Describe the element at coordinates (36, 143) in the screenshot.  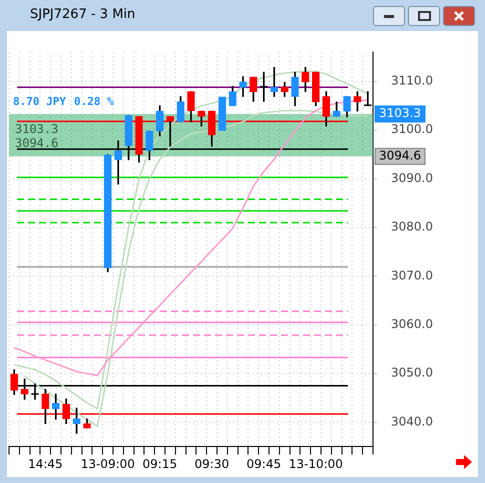
I see `annotation: 3094.6` at that location.